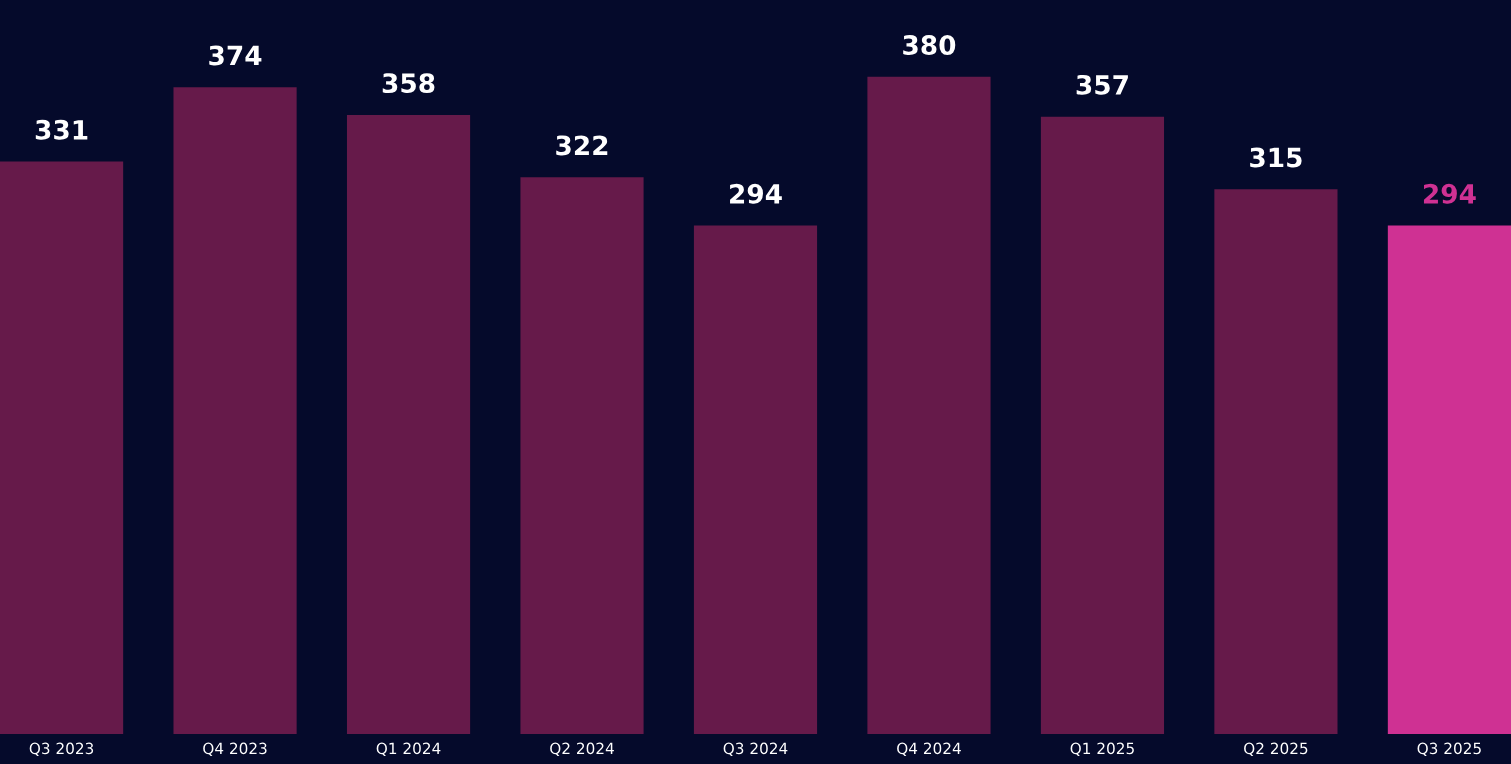 The width and height of the screenshot is (1511, 764). What do you see at coordinates (1102, 84) in the screenshot?
I see `data-label: 357` at bounding box center [1102, 84].